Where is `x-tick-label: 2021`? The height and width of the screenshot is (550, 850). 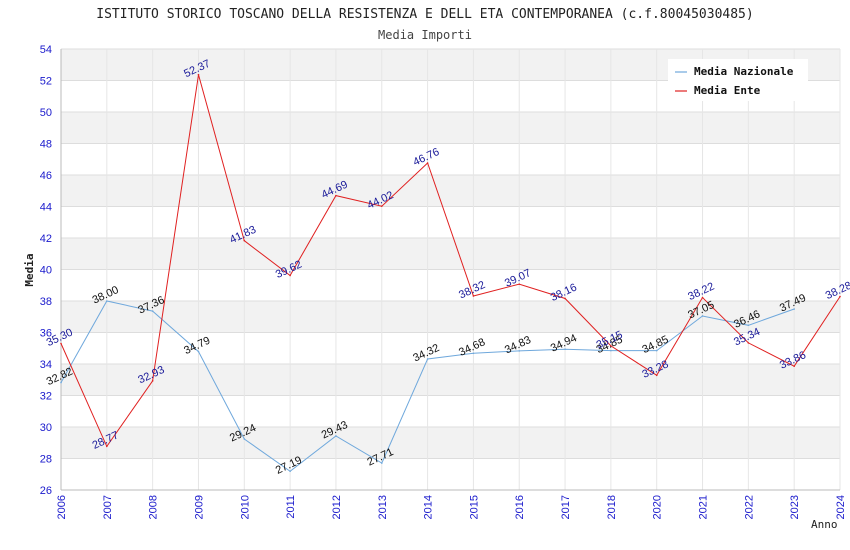
x-tick-label: 2021 is located at coordinates (704, 507).